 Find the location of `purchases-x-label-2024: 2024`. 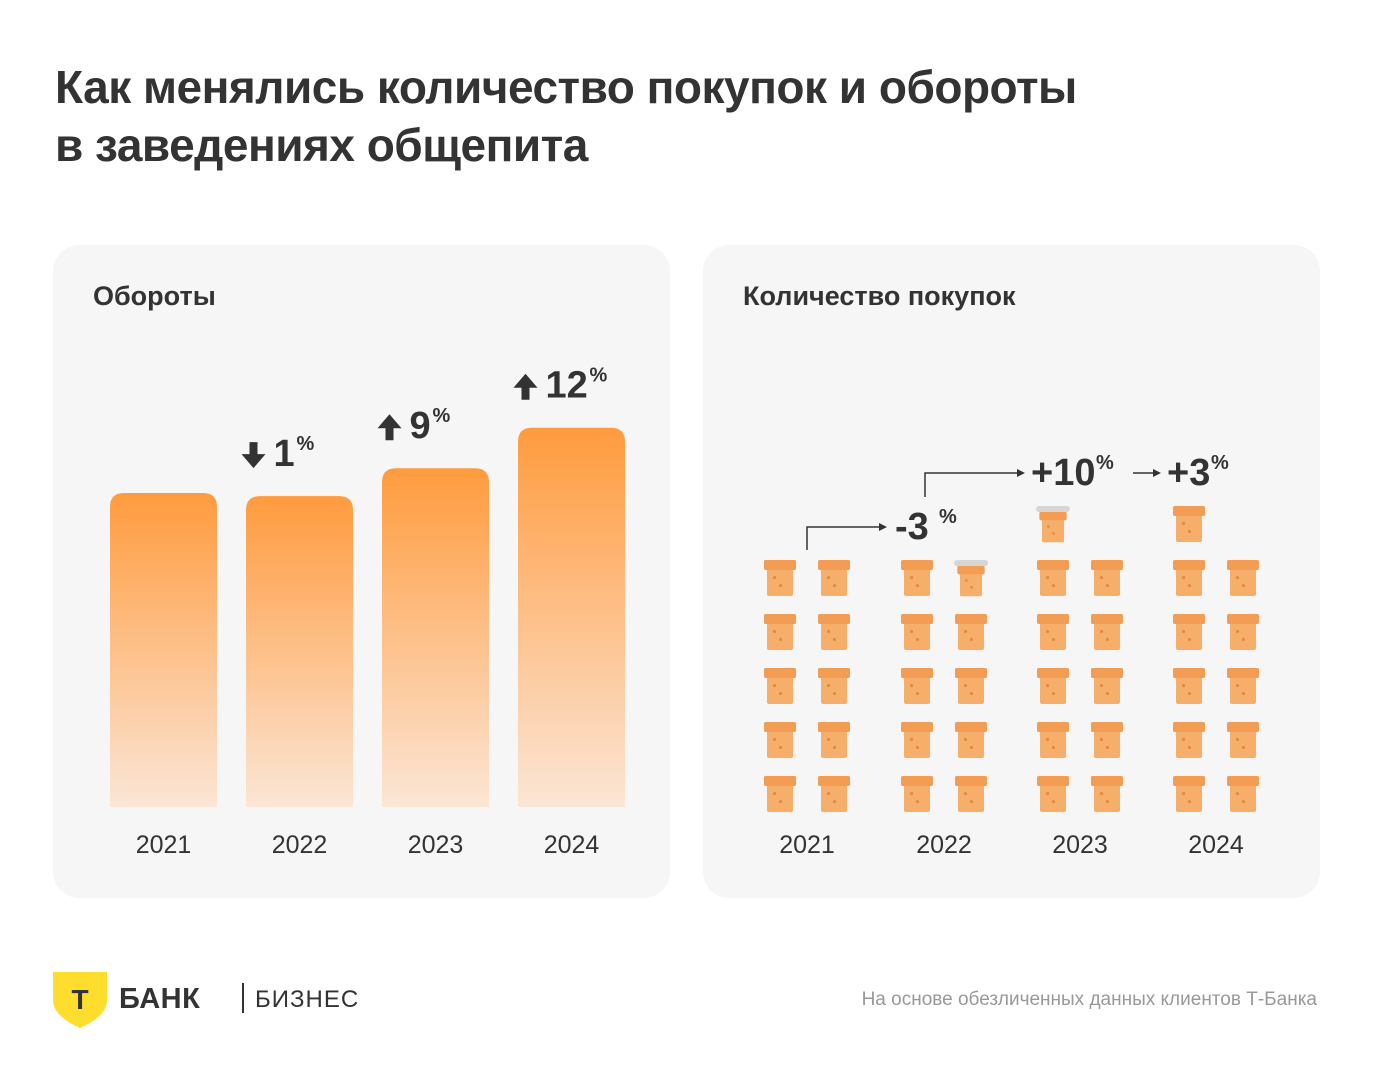

purchases-x-label-2024: 2024 is located at coordinates (1216, 845).